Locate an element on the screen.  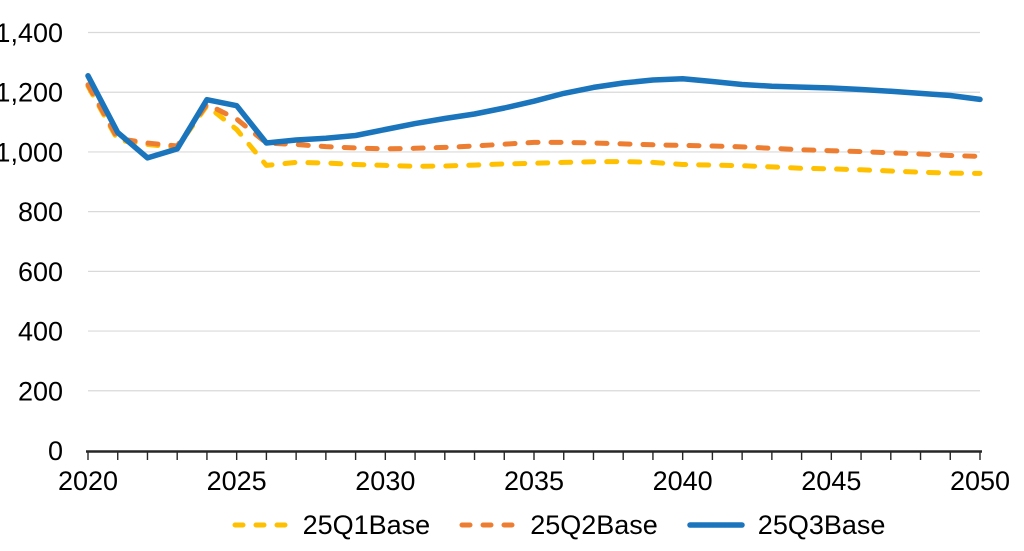
y-axis-tick-label: 1,400 is located at coordinates (31, 33).